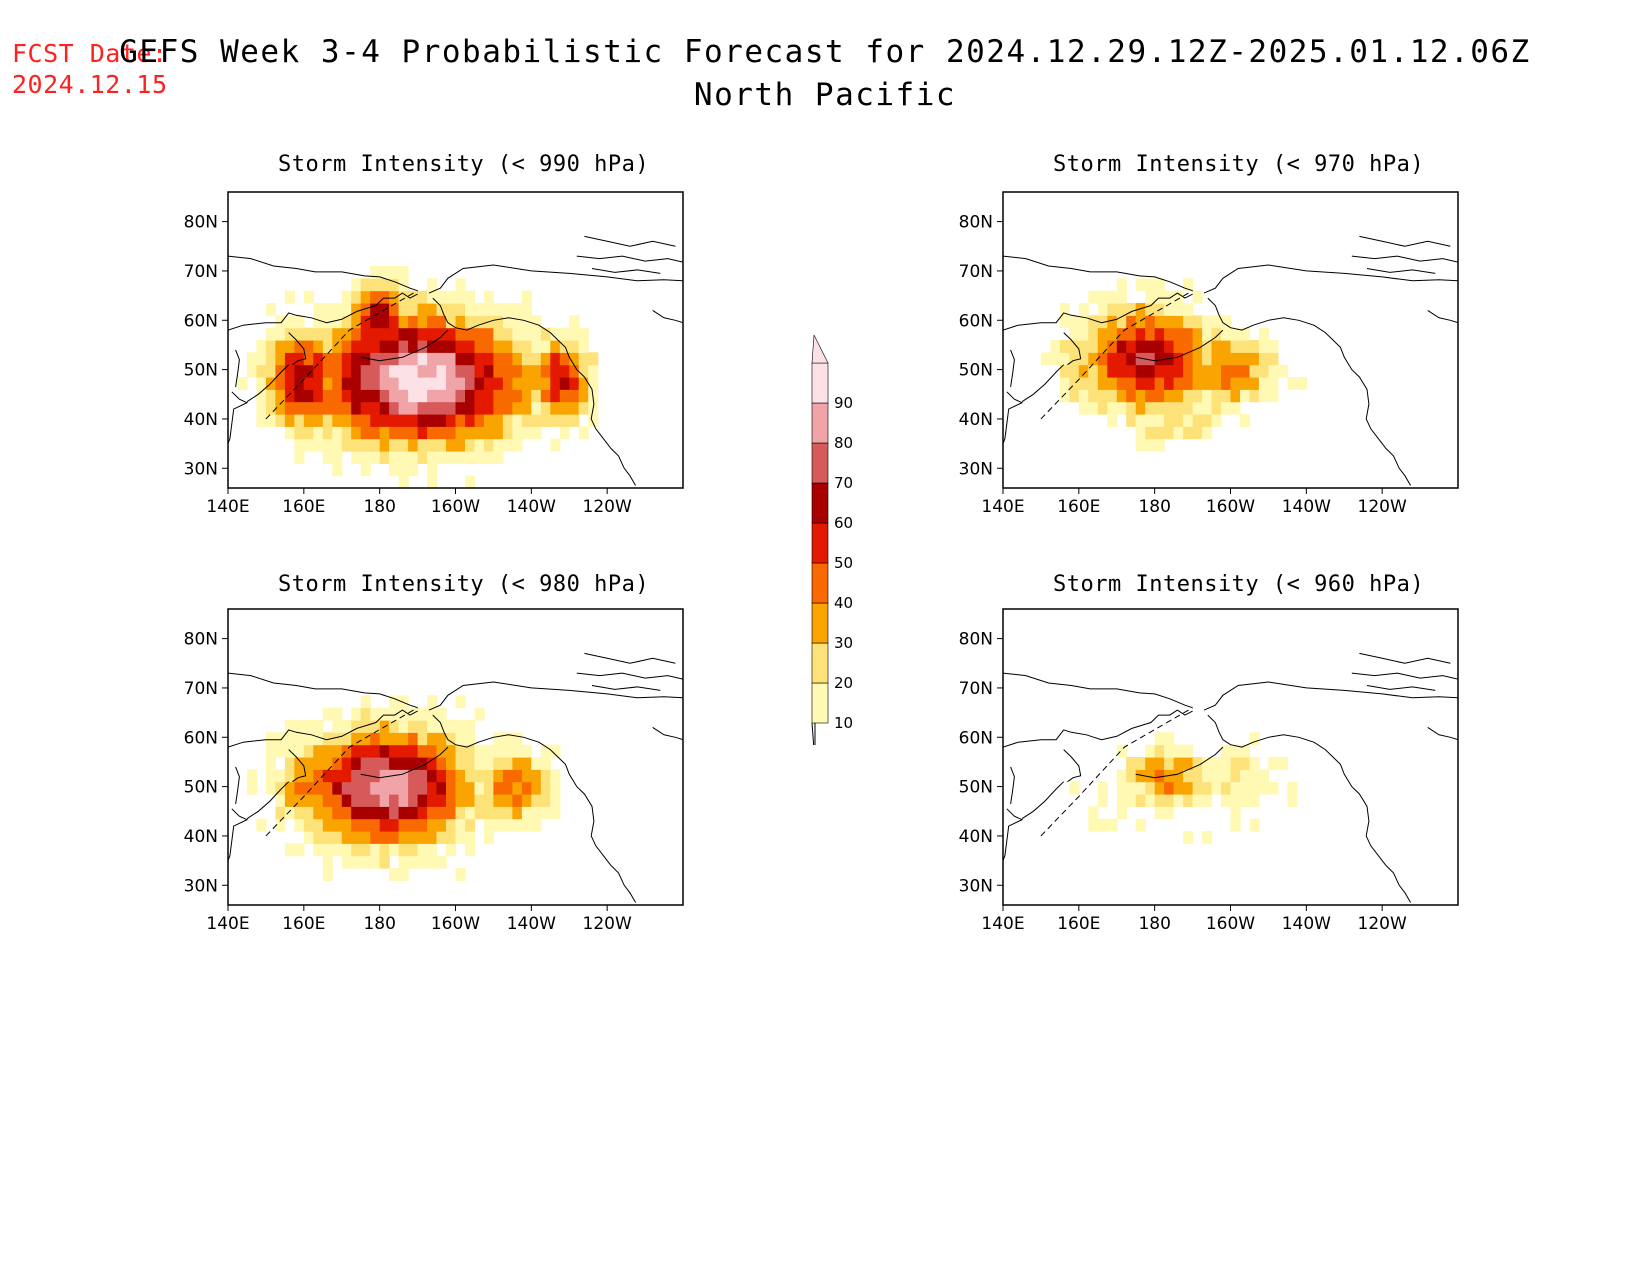 This screenshot has height=1275, width=1650. What do you see at coordinates (379, 507) in the screenshot?
I see `lon-tick-label: 180` at bounding box center [379, 507].